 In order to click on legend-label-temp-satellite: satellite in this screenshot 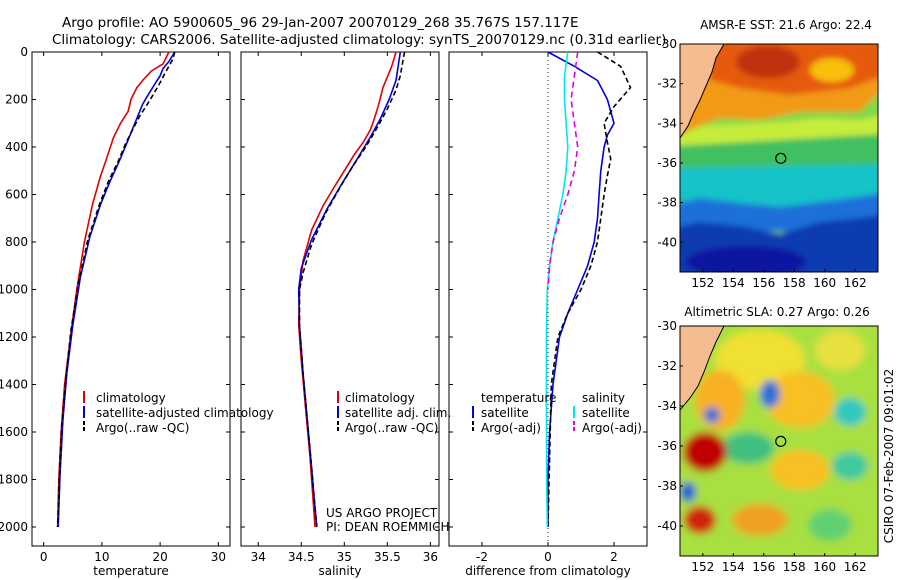, I will do `click(505, 413)`.